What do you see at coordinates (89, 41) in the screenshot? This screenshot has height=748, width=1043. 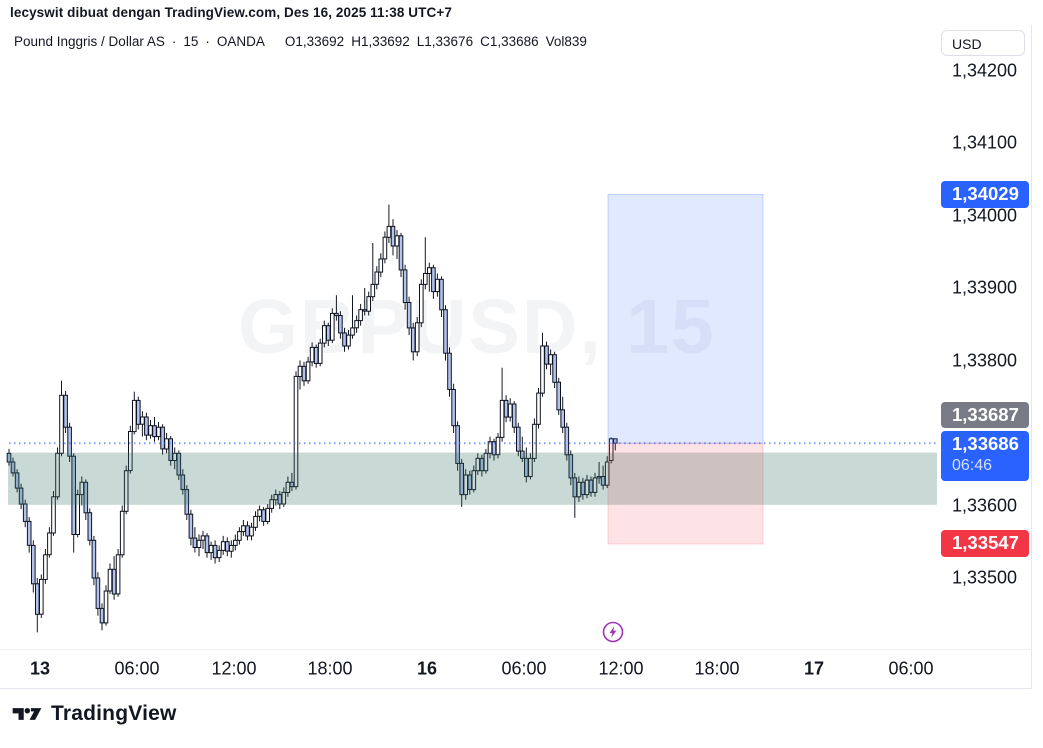 I see `symbol-title: Pound Inggris / Dollar AS` at bounding box center [89, 41].